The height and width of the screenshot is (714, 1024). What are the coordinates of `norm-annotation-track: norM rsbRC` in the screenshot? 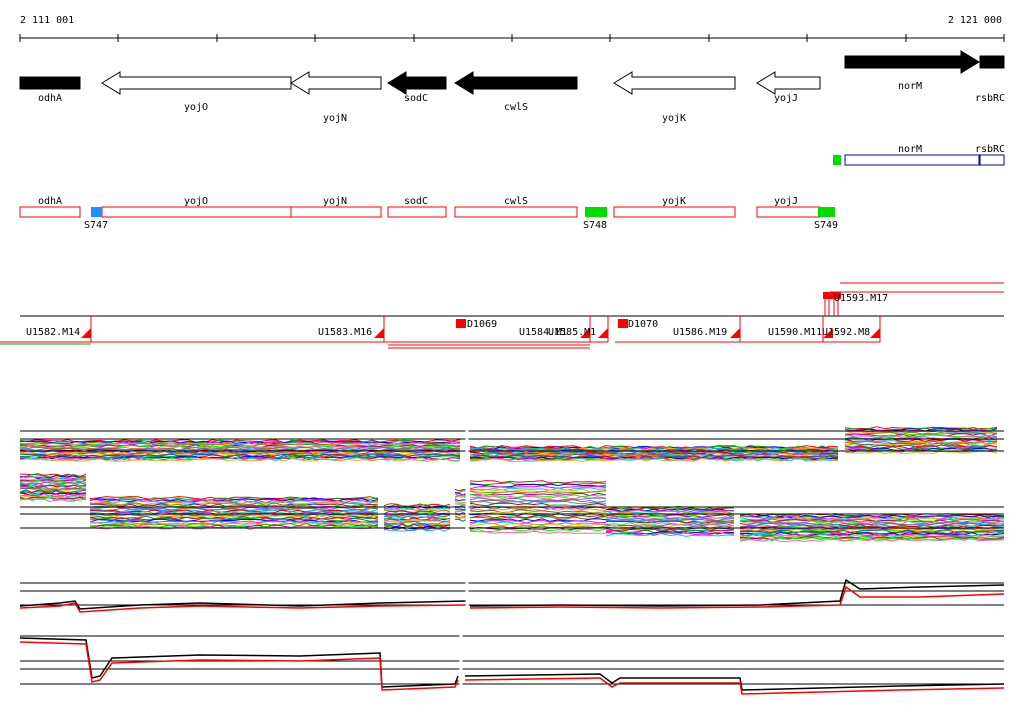 It's located at (919, 155).